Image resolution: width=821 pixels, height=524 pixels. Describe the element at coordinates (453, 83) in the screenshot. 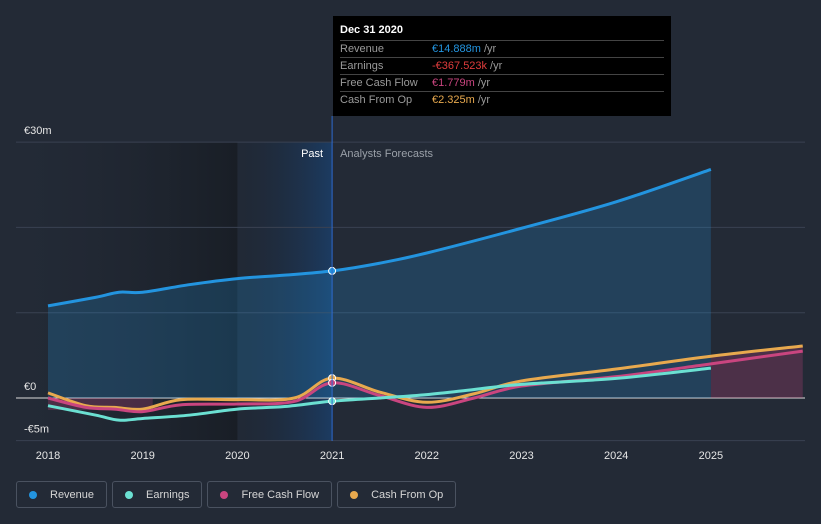

I see `tooltip-value: €1.779m` at that location.